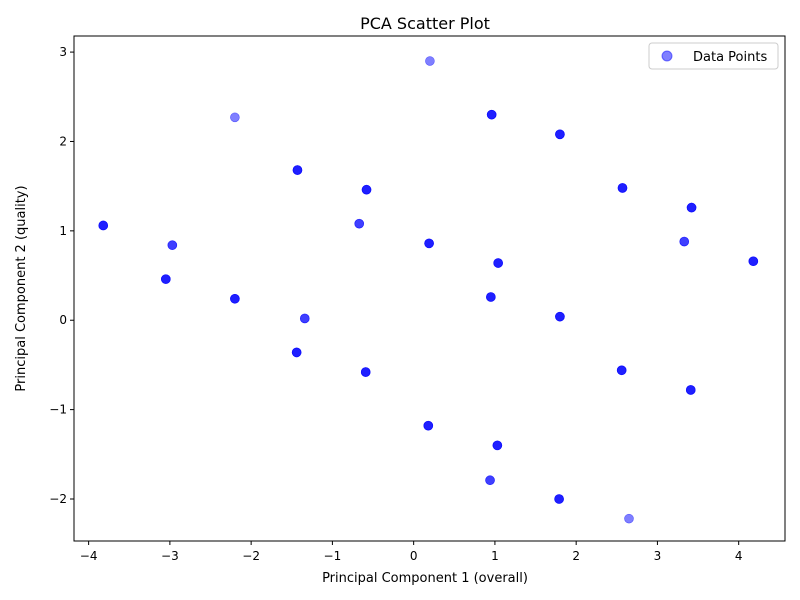  Describe the element at coordinates (739, 556) in the screenshot. I see `x-tick-label: 4` at that location.